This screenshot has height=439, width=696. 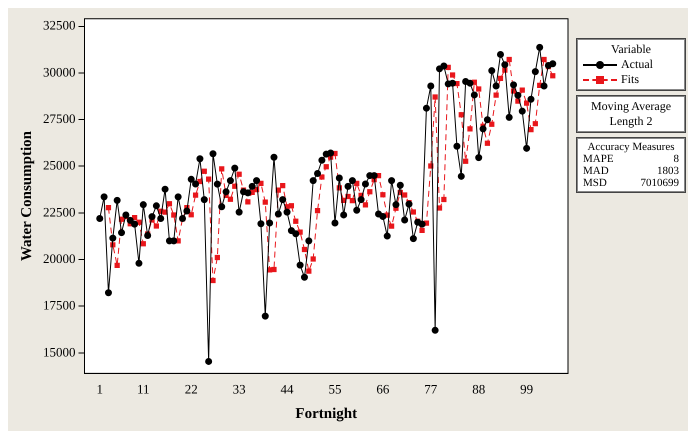 What do you see at coordinates (59, 165) in the screenshot?
I see `y-tick-label: 25000` at bounding box center [59, 165].